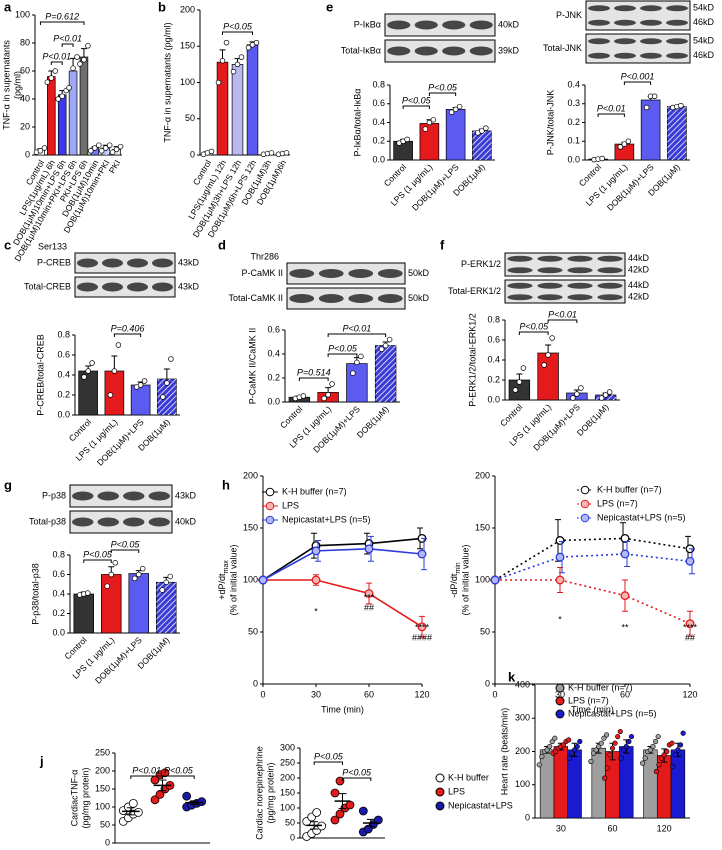 This screenshot has width=722, height=850. Describe the element at coordinates (329, 7) in the screenshot. I see `panel-label: e` at that location.